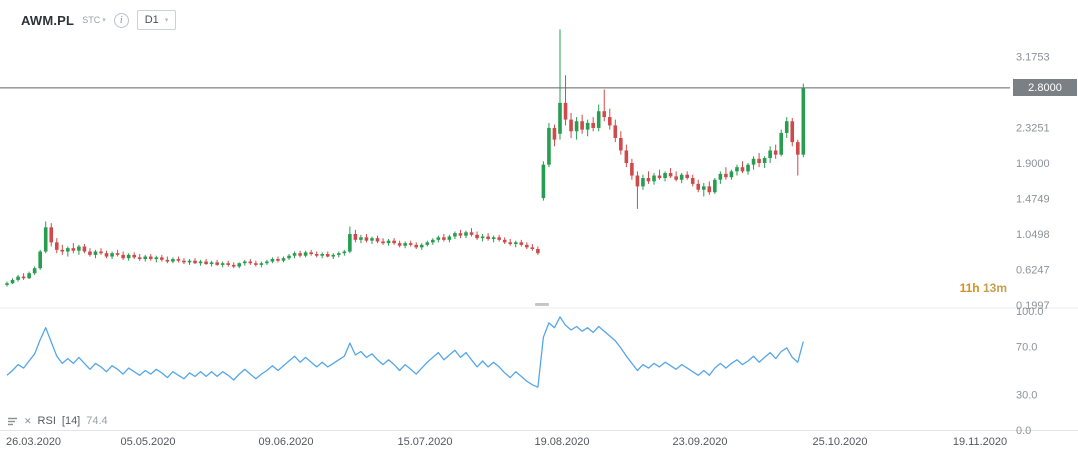 Image resolution: width=1078 pixels, height=459 pixels. I want to click on info-icon: i, so click(121, 20).